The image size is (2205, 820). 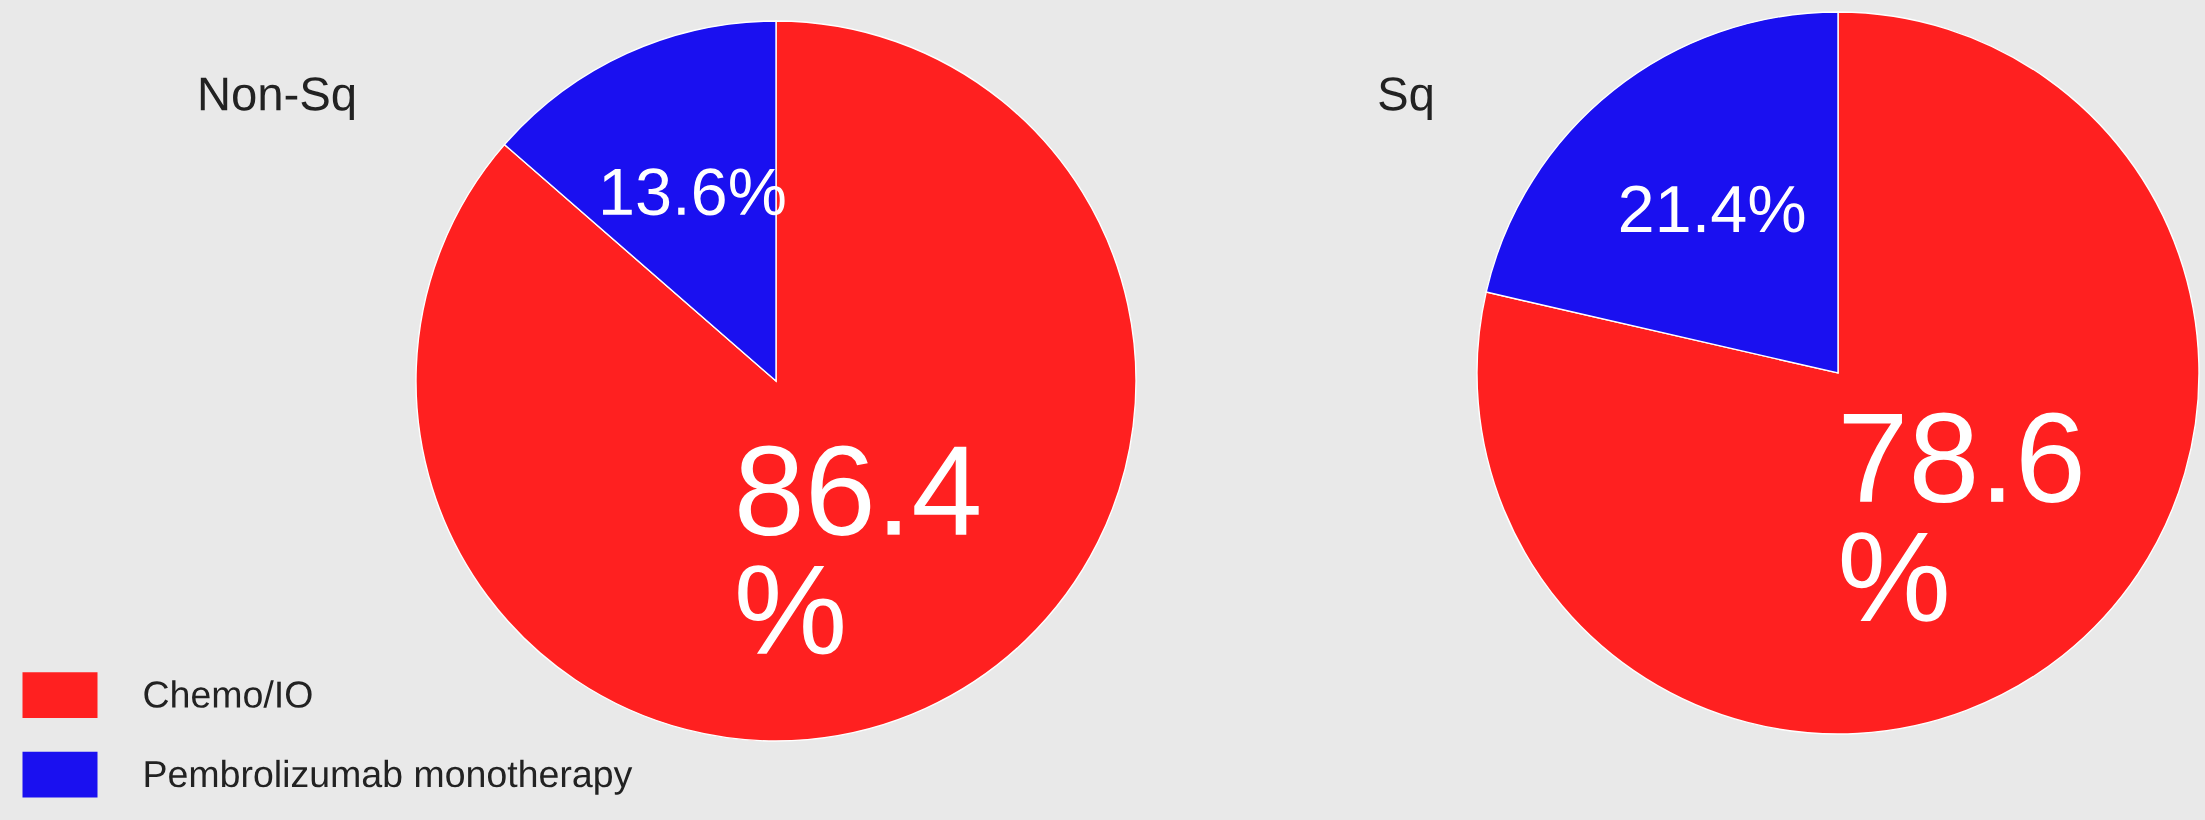 What do you see at coordinates (389, 777) in the screenshot?
I see `legend-label: Pembrolizumab monotherapy` at bounding box center [389, 777].